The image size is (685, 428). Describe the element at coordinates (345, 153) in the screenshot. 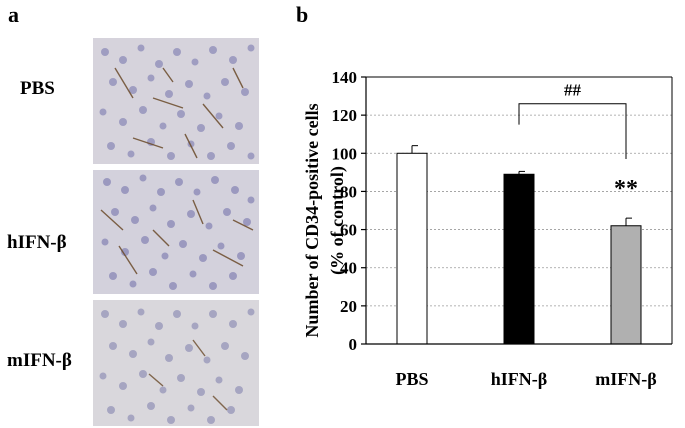

I see `y-tick-label: 100` at that location.